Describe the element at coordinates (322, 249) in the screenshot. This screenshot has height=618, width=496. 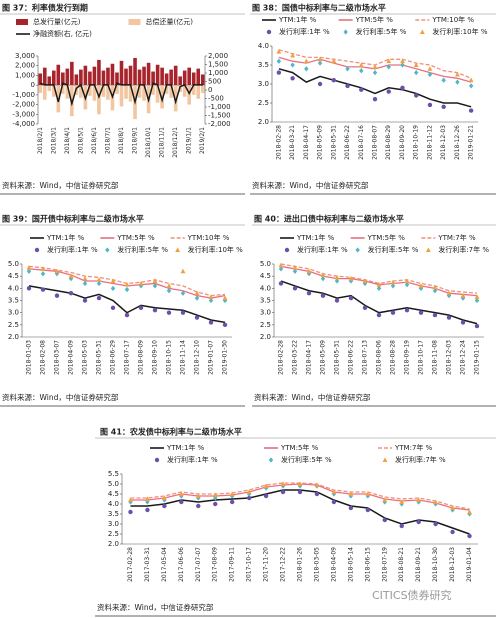
I see `legend-label: 发行利率:1年 %` at that location.